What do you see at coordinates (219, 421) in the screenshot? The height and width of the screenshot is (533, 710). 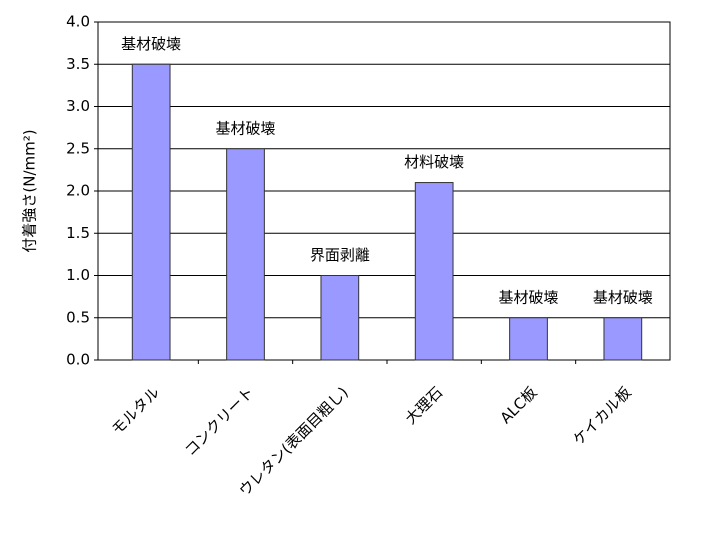 I see `x-tick-label: コンクリート` at bounding box center [219, 421].